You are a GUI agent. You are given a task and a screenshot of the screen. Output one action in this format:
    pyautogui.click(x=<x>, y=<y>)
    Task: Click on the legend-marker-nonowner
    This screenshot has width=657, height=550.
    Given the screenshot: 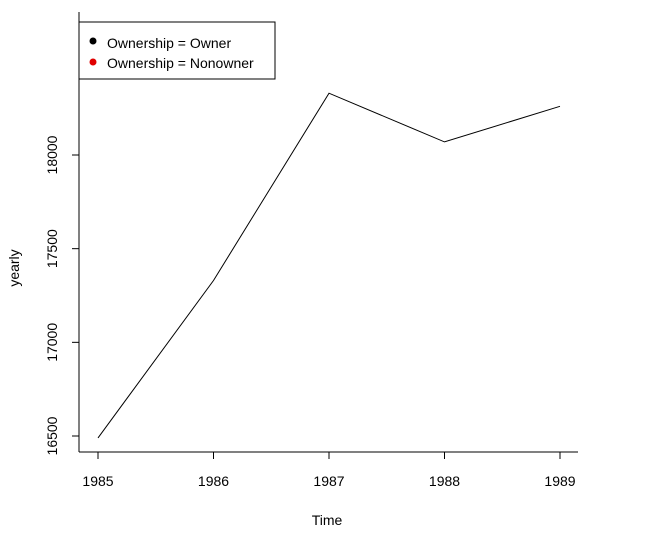 What is the action you would take?
    pyautogui.click(x=93, y=62)
    